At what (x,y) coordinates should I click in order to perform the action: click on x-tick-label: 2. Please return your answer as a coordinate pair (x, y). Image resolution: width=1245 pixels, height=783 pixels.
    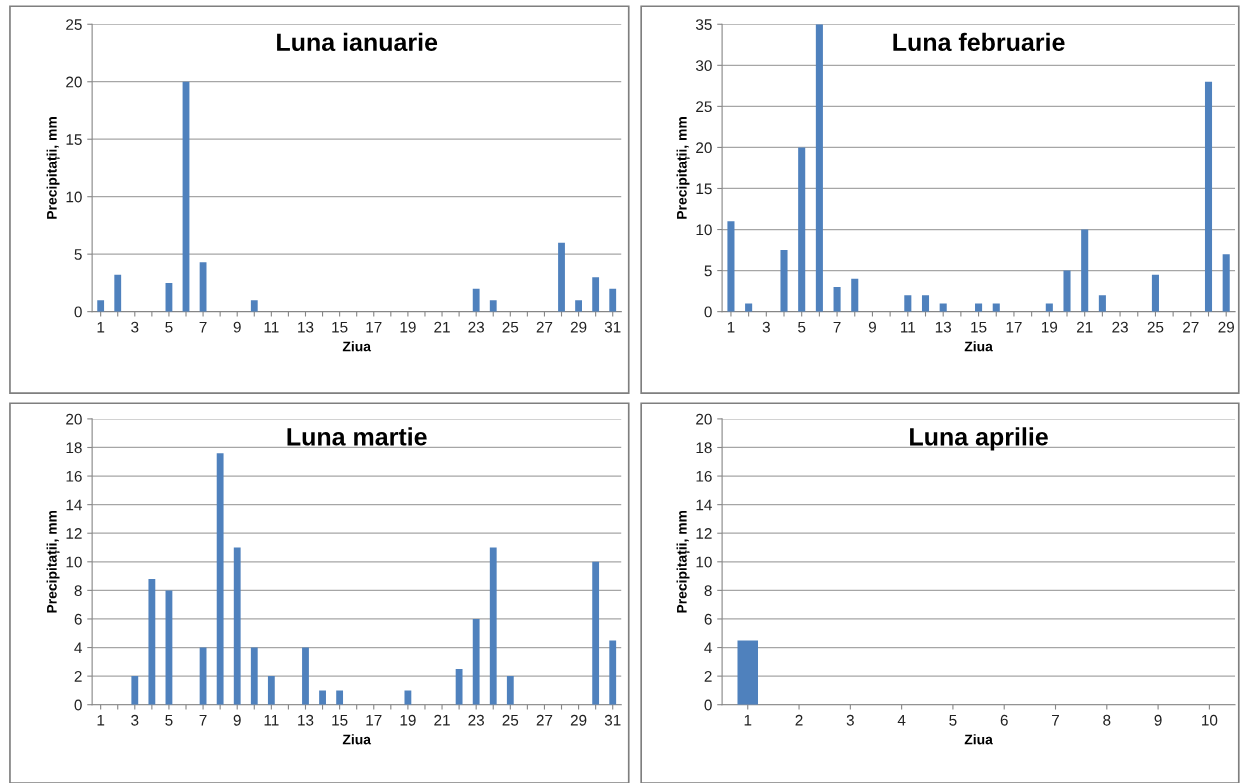
    Looking at the image, I should click on (799, 720).